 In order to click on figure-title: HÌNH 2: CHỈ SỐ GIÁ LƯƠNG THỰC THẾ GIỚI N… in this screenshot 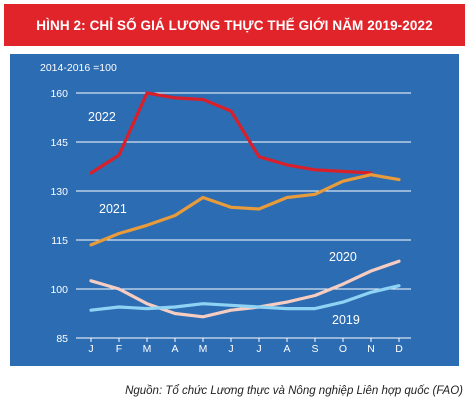, I will do `click(234, 25)`.